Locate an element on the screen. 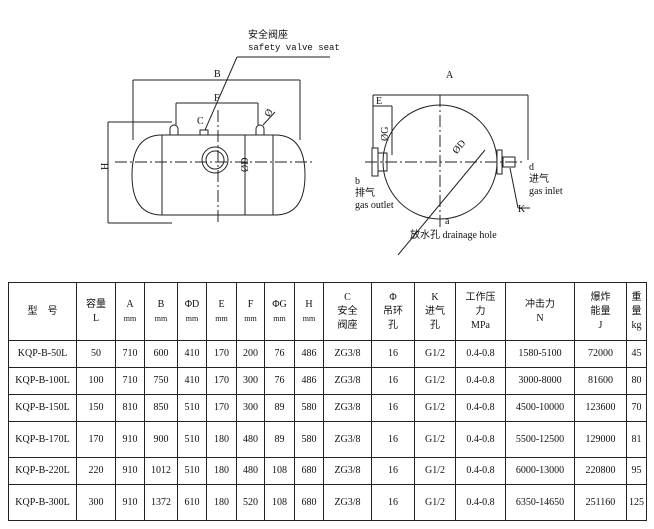 This screenshot has height=529, width=654. table-cell: 850 is located at coordinates (161, 408).